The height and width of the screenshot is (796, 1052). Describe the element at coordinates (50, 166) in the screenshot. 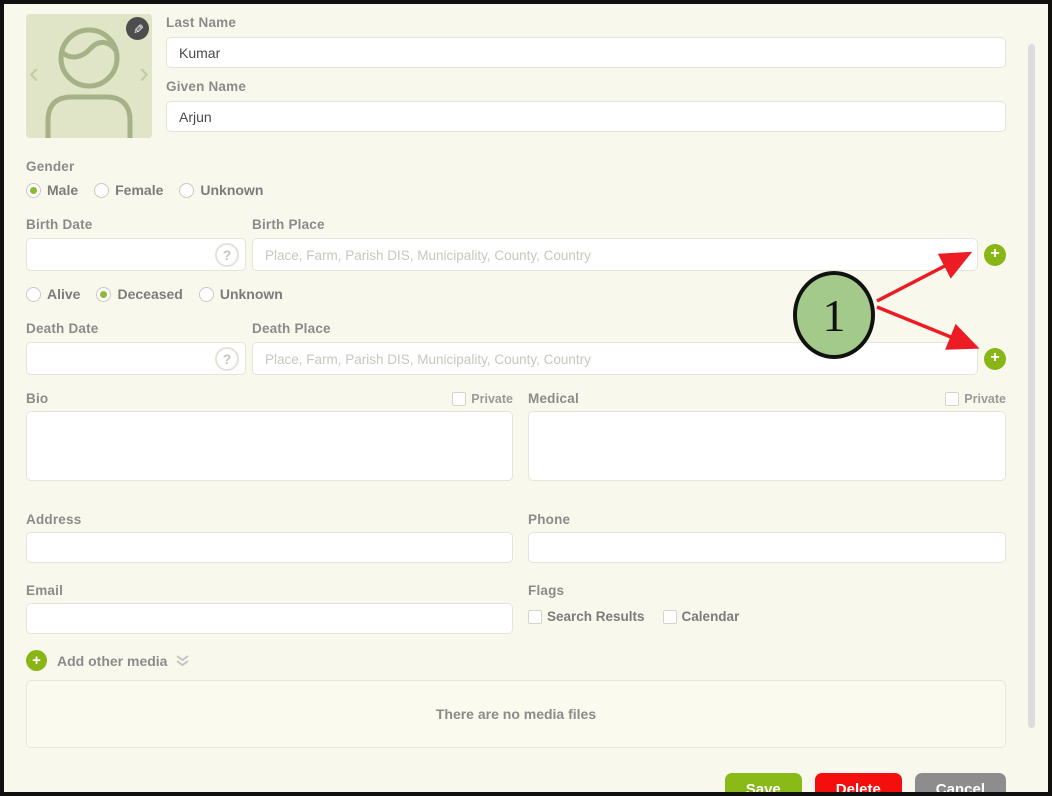

I see `gender-label: Gender` at that location.